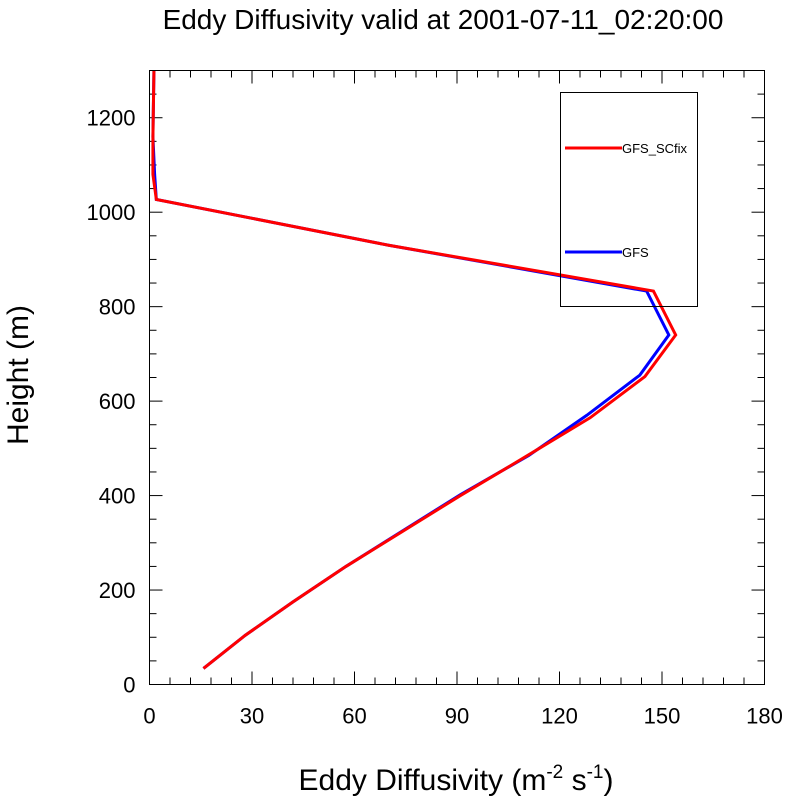 This screenshot has width=809, height=801. Describe the element at coordinates (655, 148) in the screenshot. I see `legend-label-gfs-scfix: GFS_SCfix` at that location.